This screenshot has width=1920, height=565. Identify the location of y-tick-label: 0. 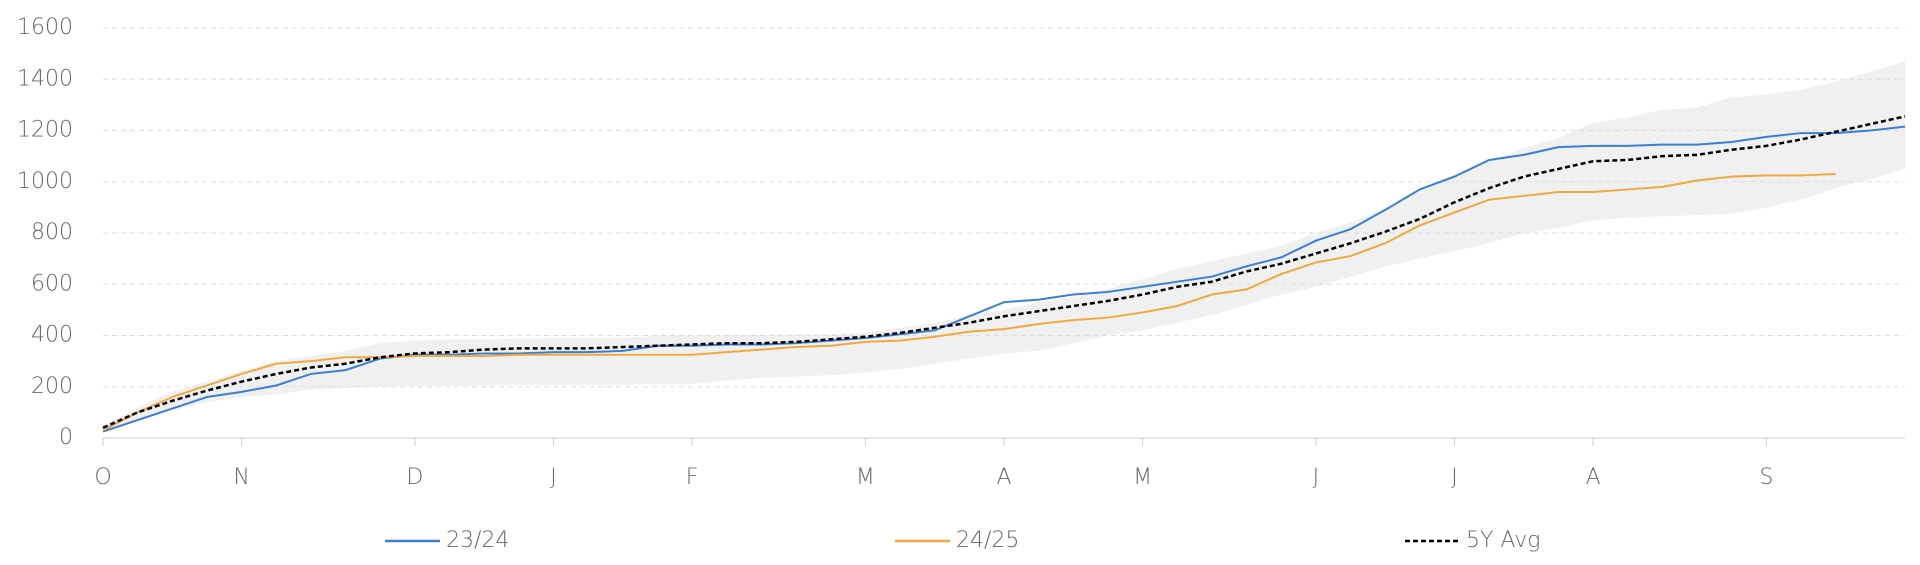
(66, 437).